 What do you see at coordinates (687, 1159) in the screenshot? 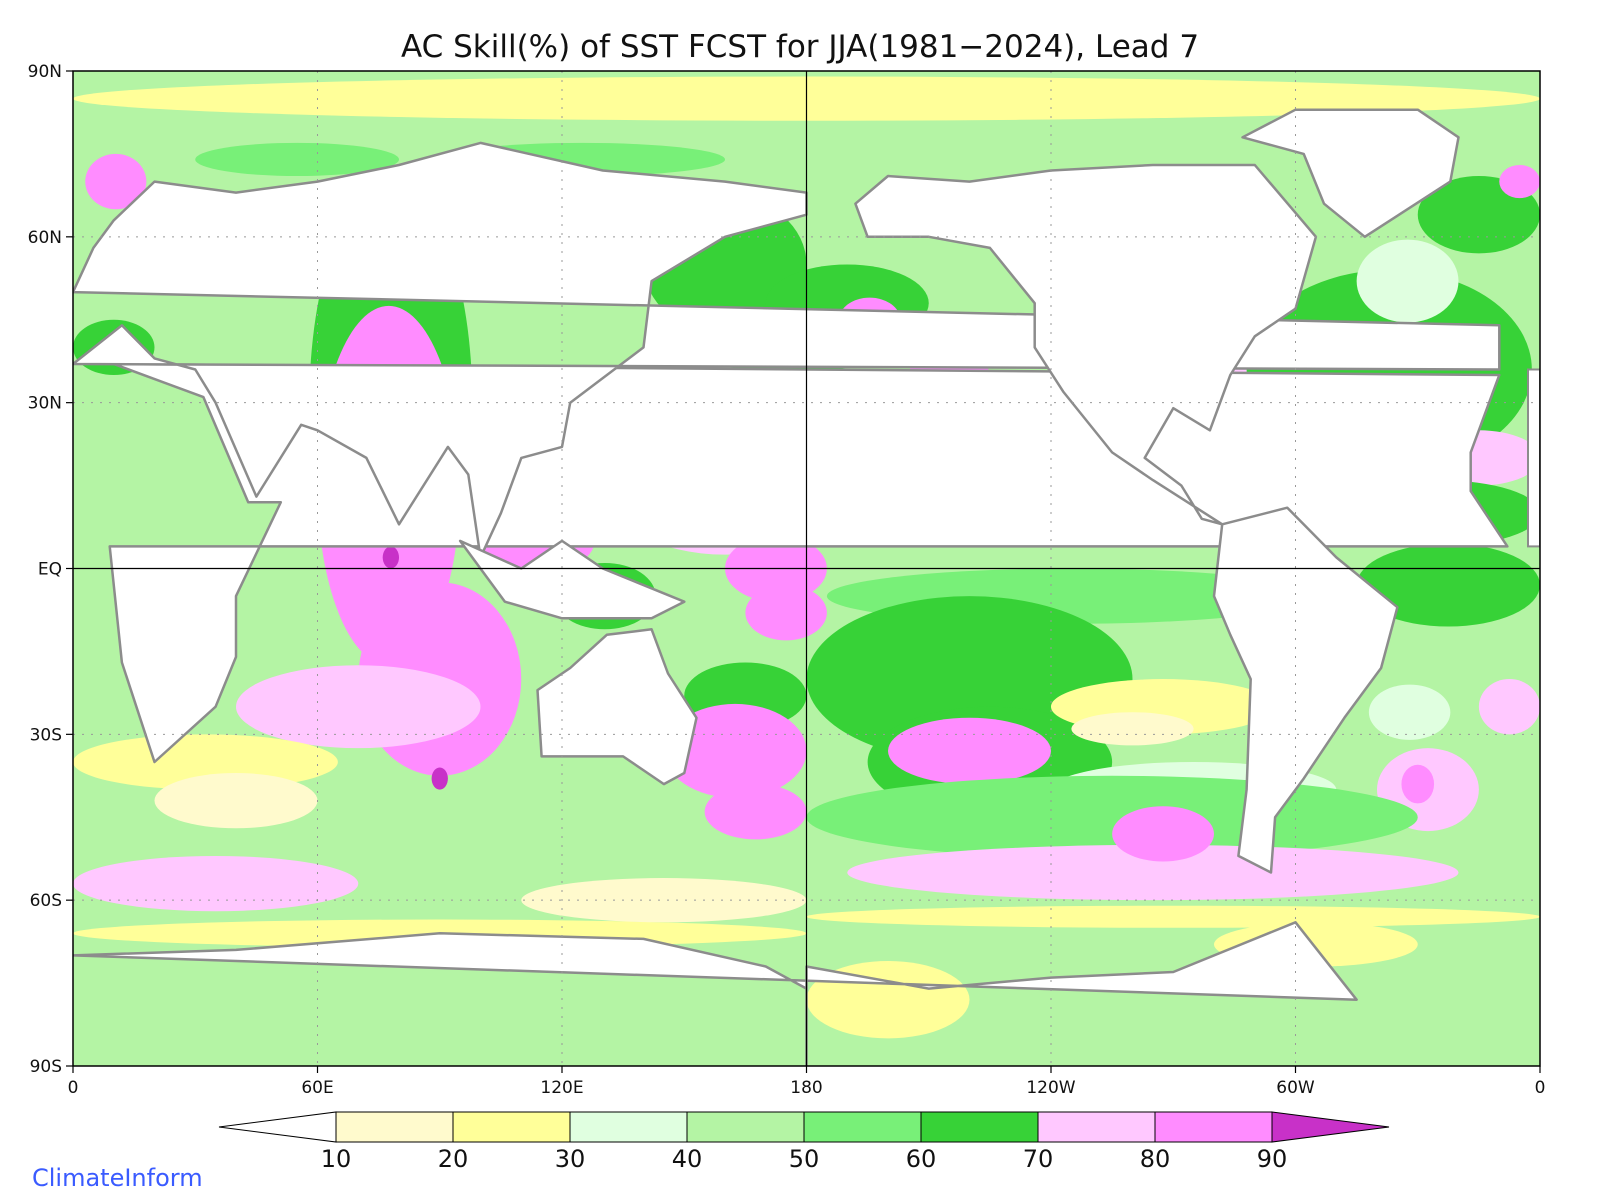
I see `legend-label: 40` at bounding box center [687, 1159].